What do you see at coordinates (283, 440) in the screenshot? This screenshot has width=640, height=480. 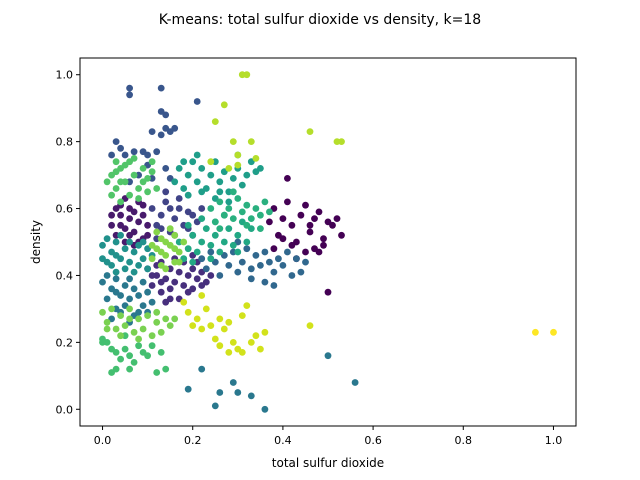 I see `x-tick-label-2: 0.4` at bounding box center [283, 440].